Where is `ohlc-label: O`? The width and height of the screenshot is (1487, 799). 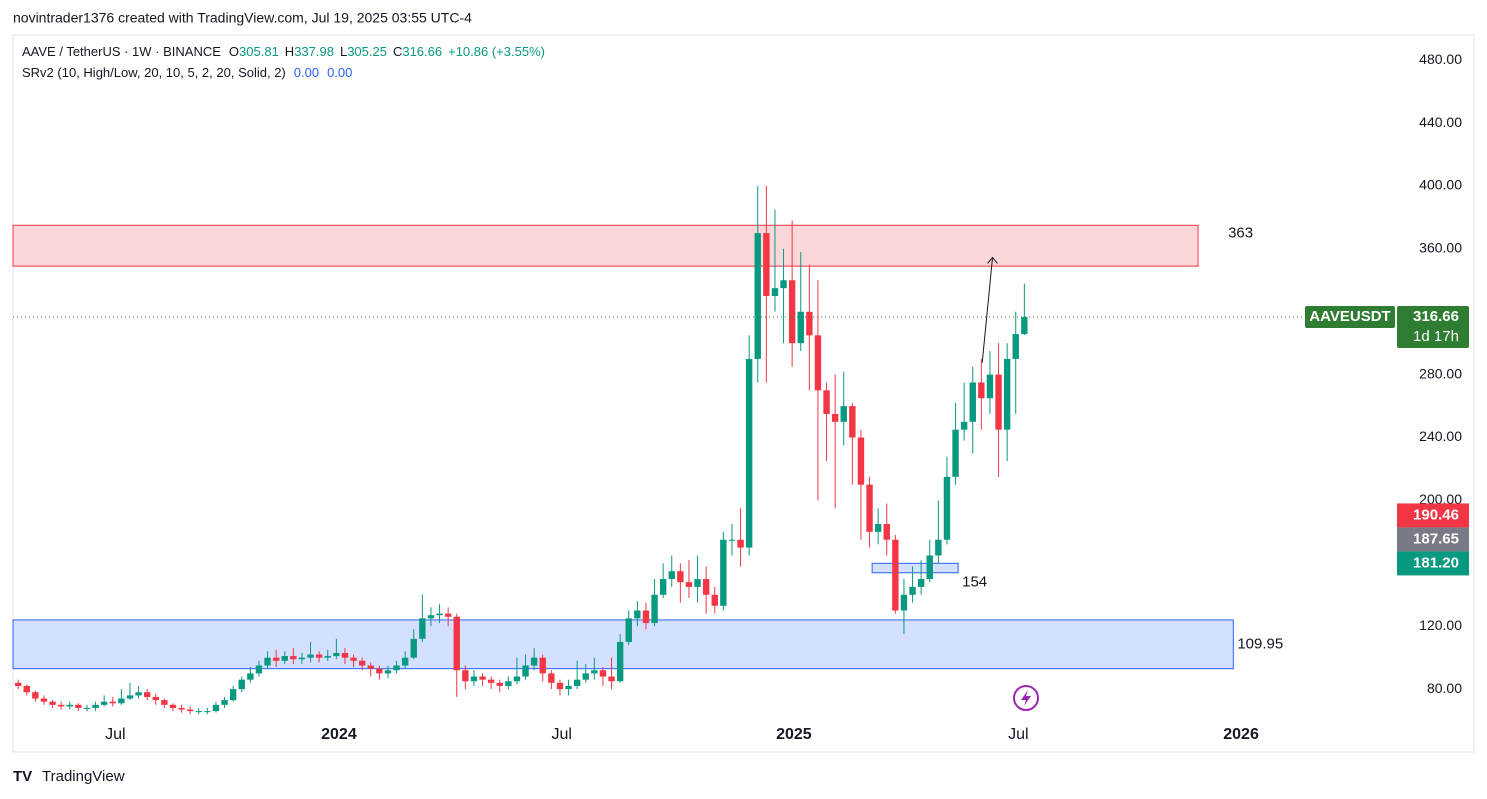 ohlc-label: O is located at coordinates (234, 51).